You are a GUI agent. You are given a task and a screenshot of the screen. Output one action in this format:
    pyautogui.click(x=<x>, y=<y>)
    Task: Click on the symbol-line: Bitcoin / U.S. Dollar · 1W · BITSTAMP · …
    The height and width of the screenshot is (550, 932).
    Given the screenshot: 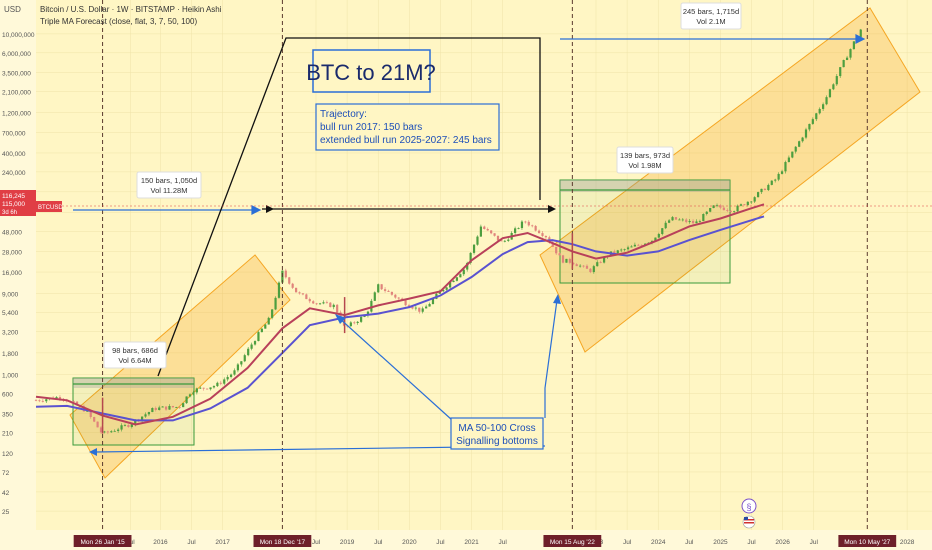 What is the action you would take?
    pyautogui.click(x=131, y=9)
    